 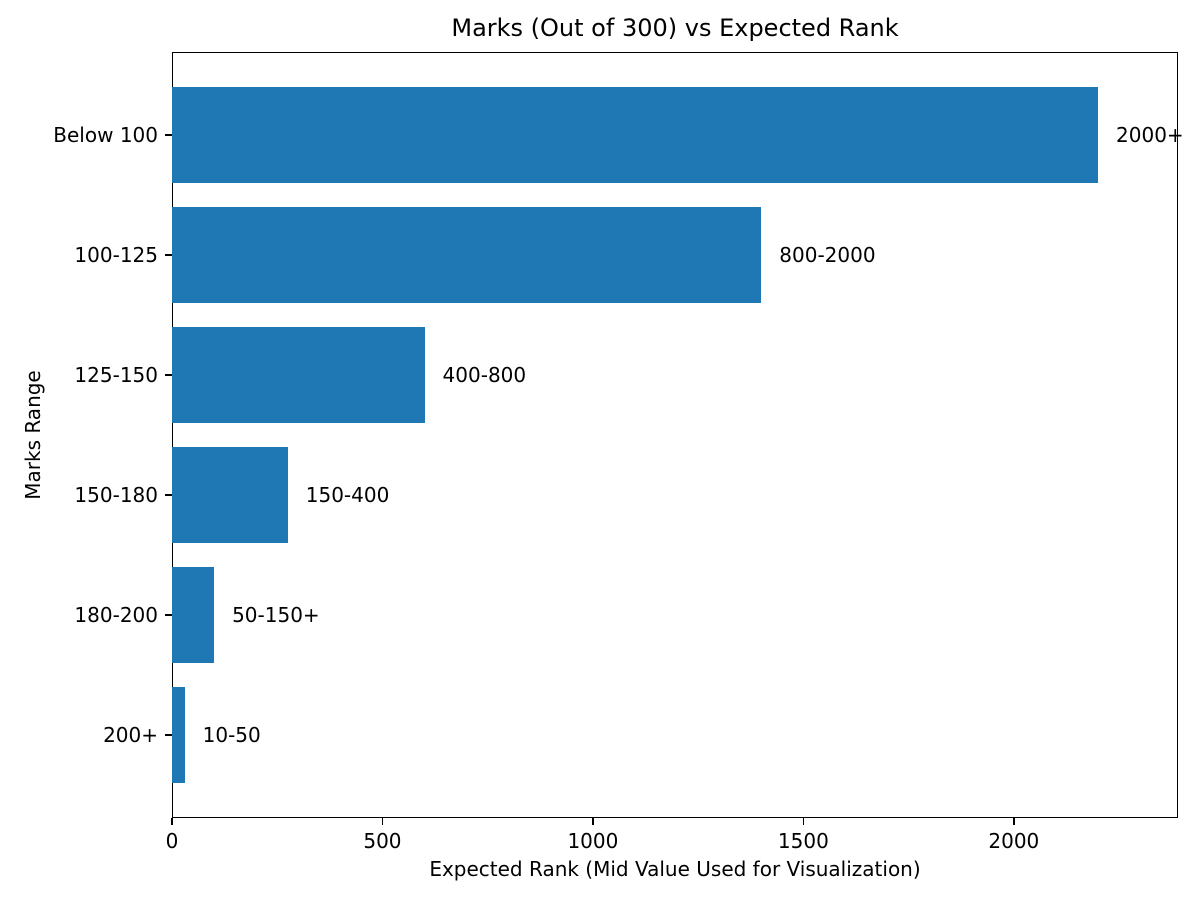 I want to click on y-category-label: 180-200, so click(x=116, y=615).